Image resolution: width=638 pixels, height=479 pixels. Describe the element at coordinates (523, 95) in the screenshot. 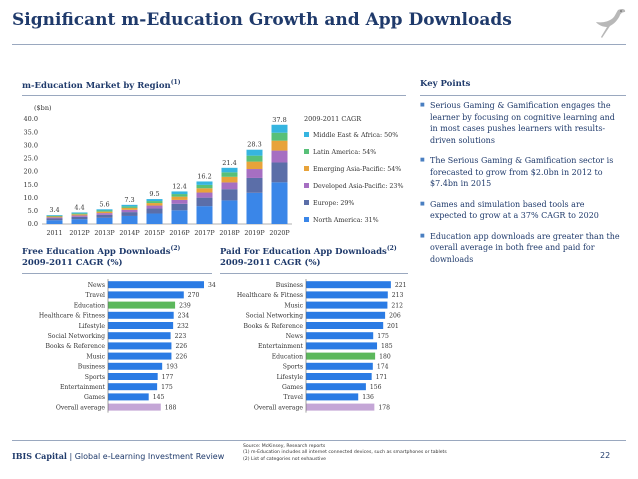

I see `key-points-rule` at that location.